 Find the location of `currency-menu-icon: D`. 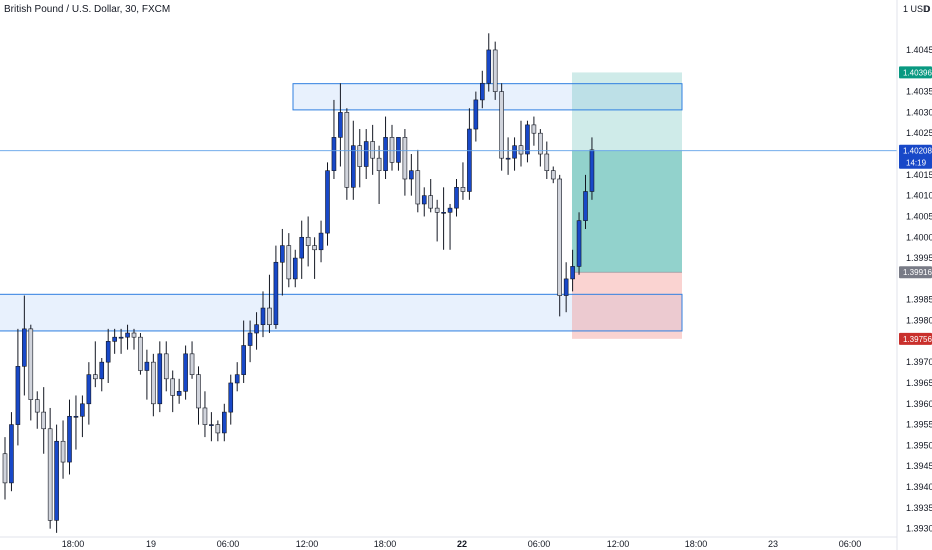

currency-menu-icon: D is located at coordinates (927, 9).